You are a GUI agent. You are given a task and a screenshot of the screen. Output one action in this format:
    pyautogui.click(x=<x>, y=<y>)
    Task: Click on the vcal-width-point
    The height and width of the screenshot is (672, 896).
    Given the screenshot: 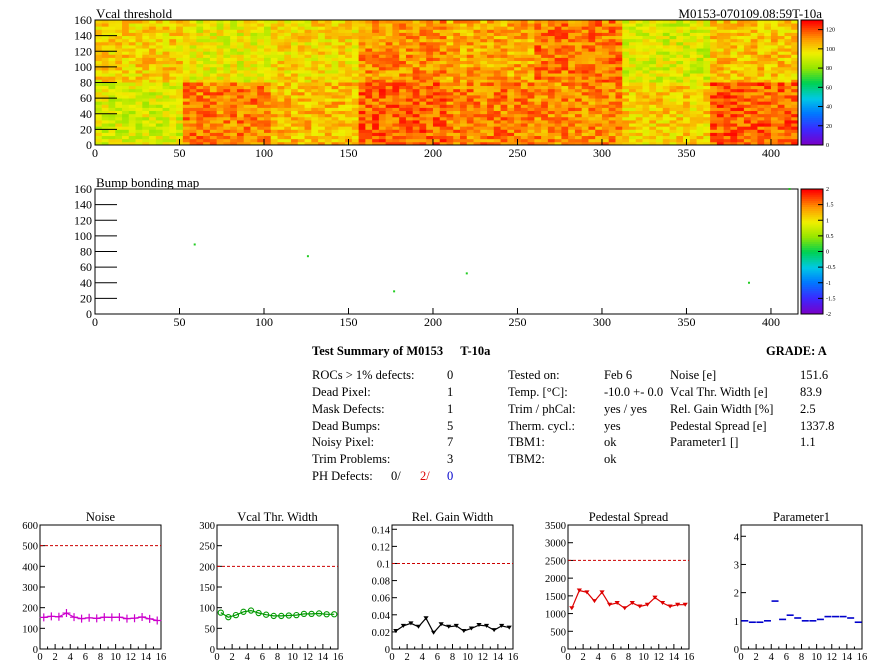 What is the action you would take?
    pyautogui.click(x=288, y=615)
    